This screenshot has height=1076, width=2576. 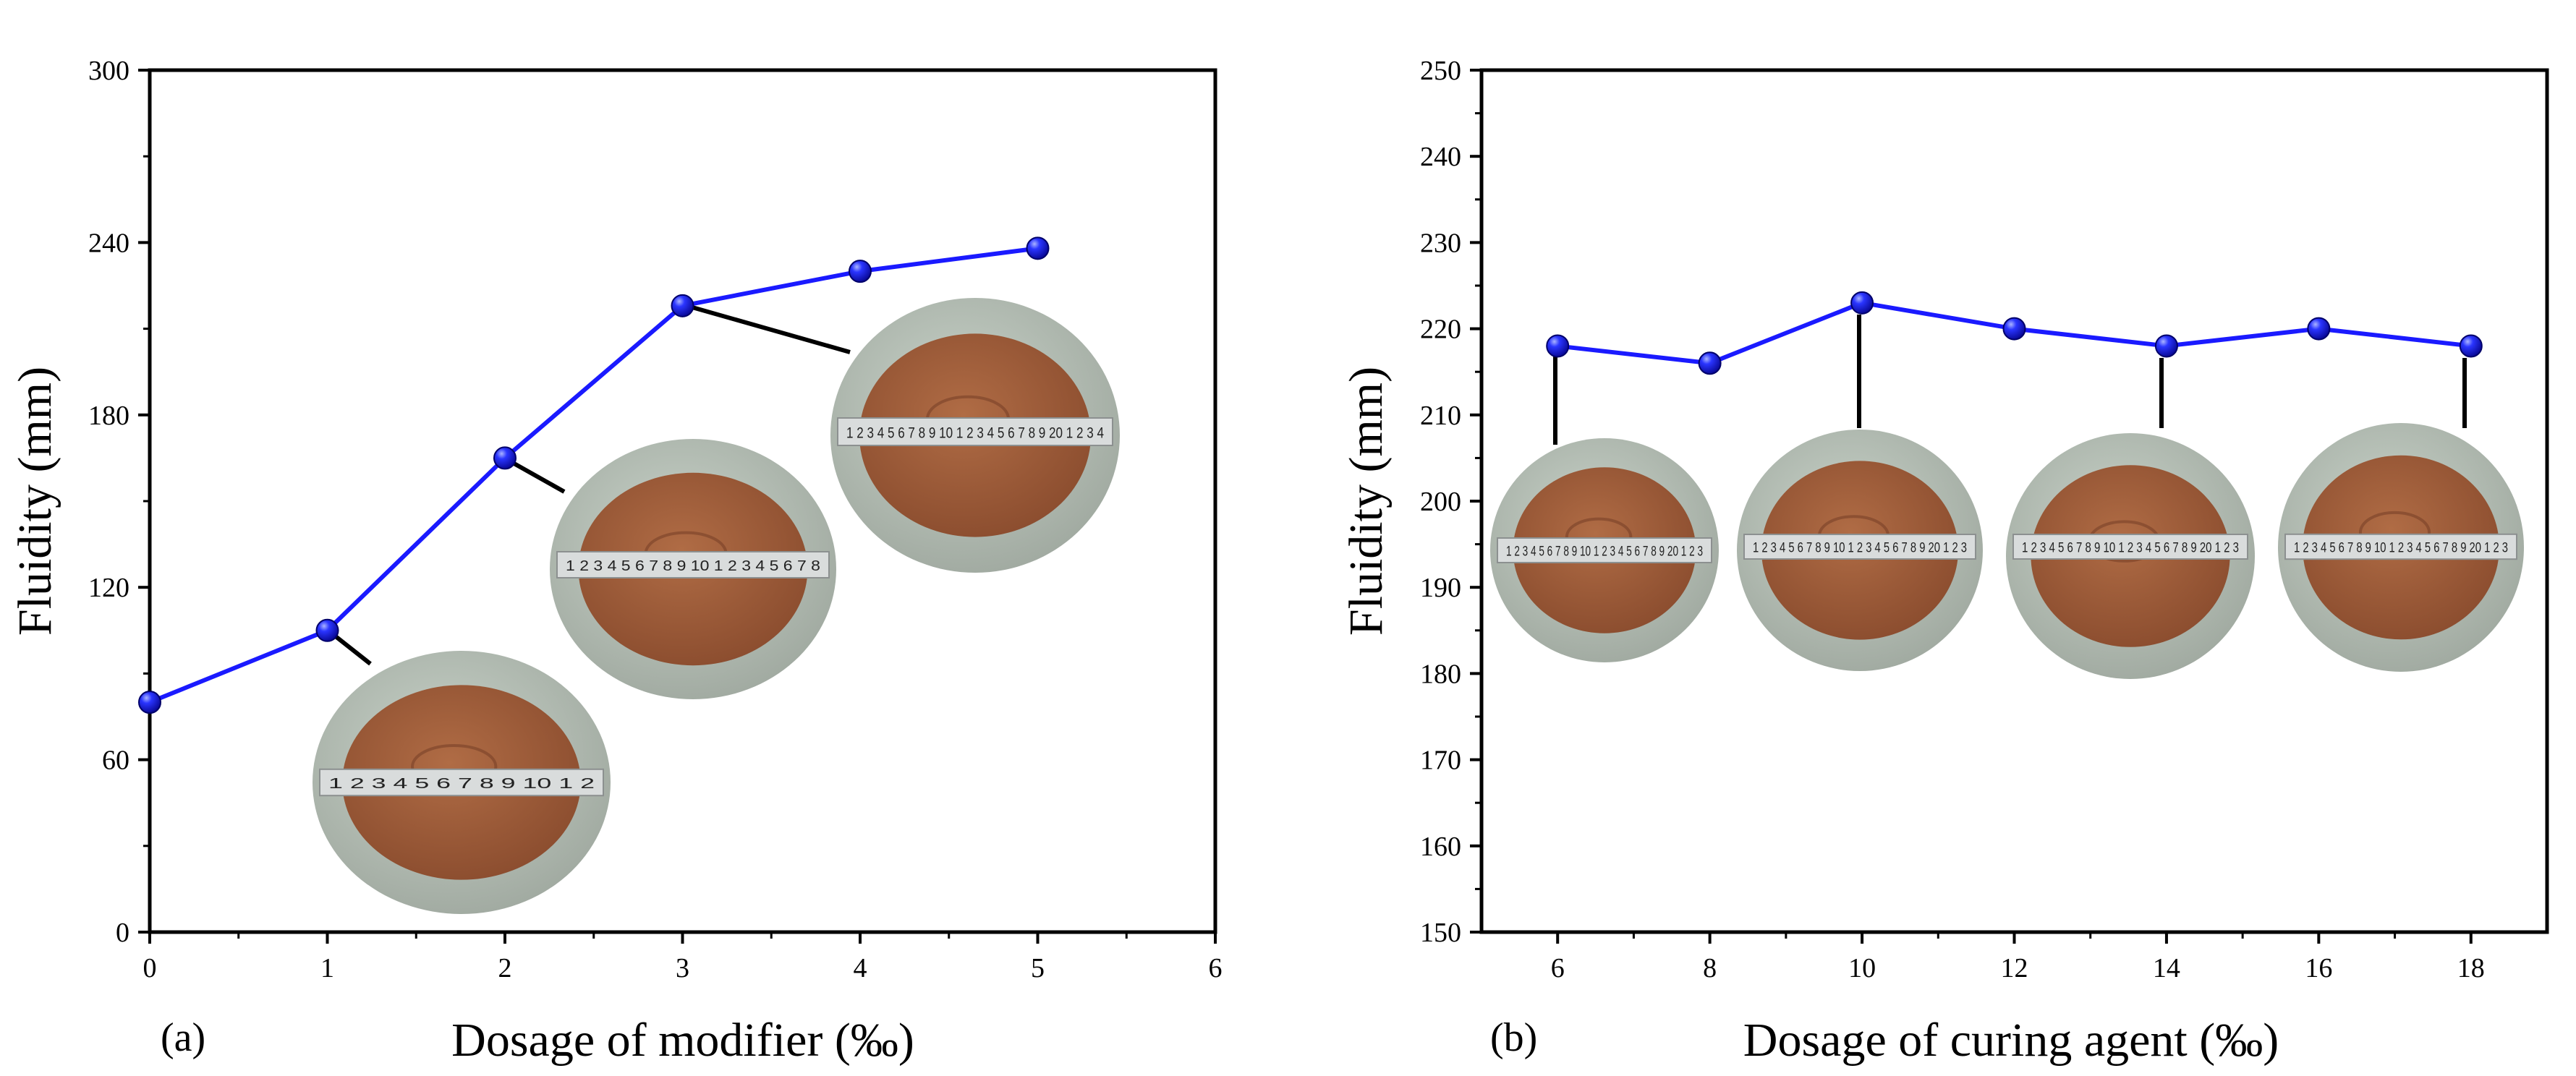 I want to click on ruler-scale: 1 2 3 4 5 6 7 8 9 10 1 2, so click(x=461, y=784).